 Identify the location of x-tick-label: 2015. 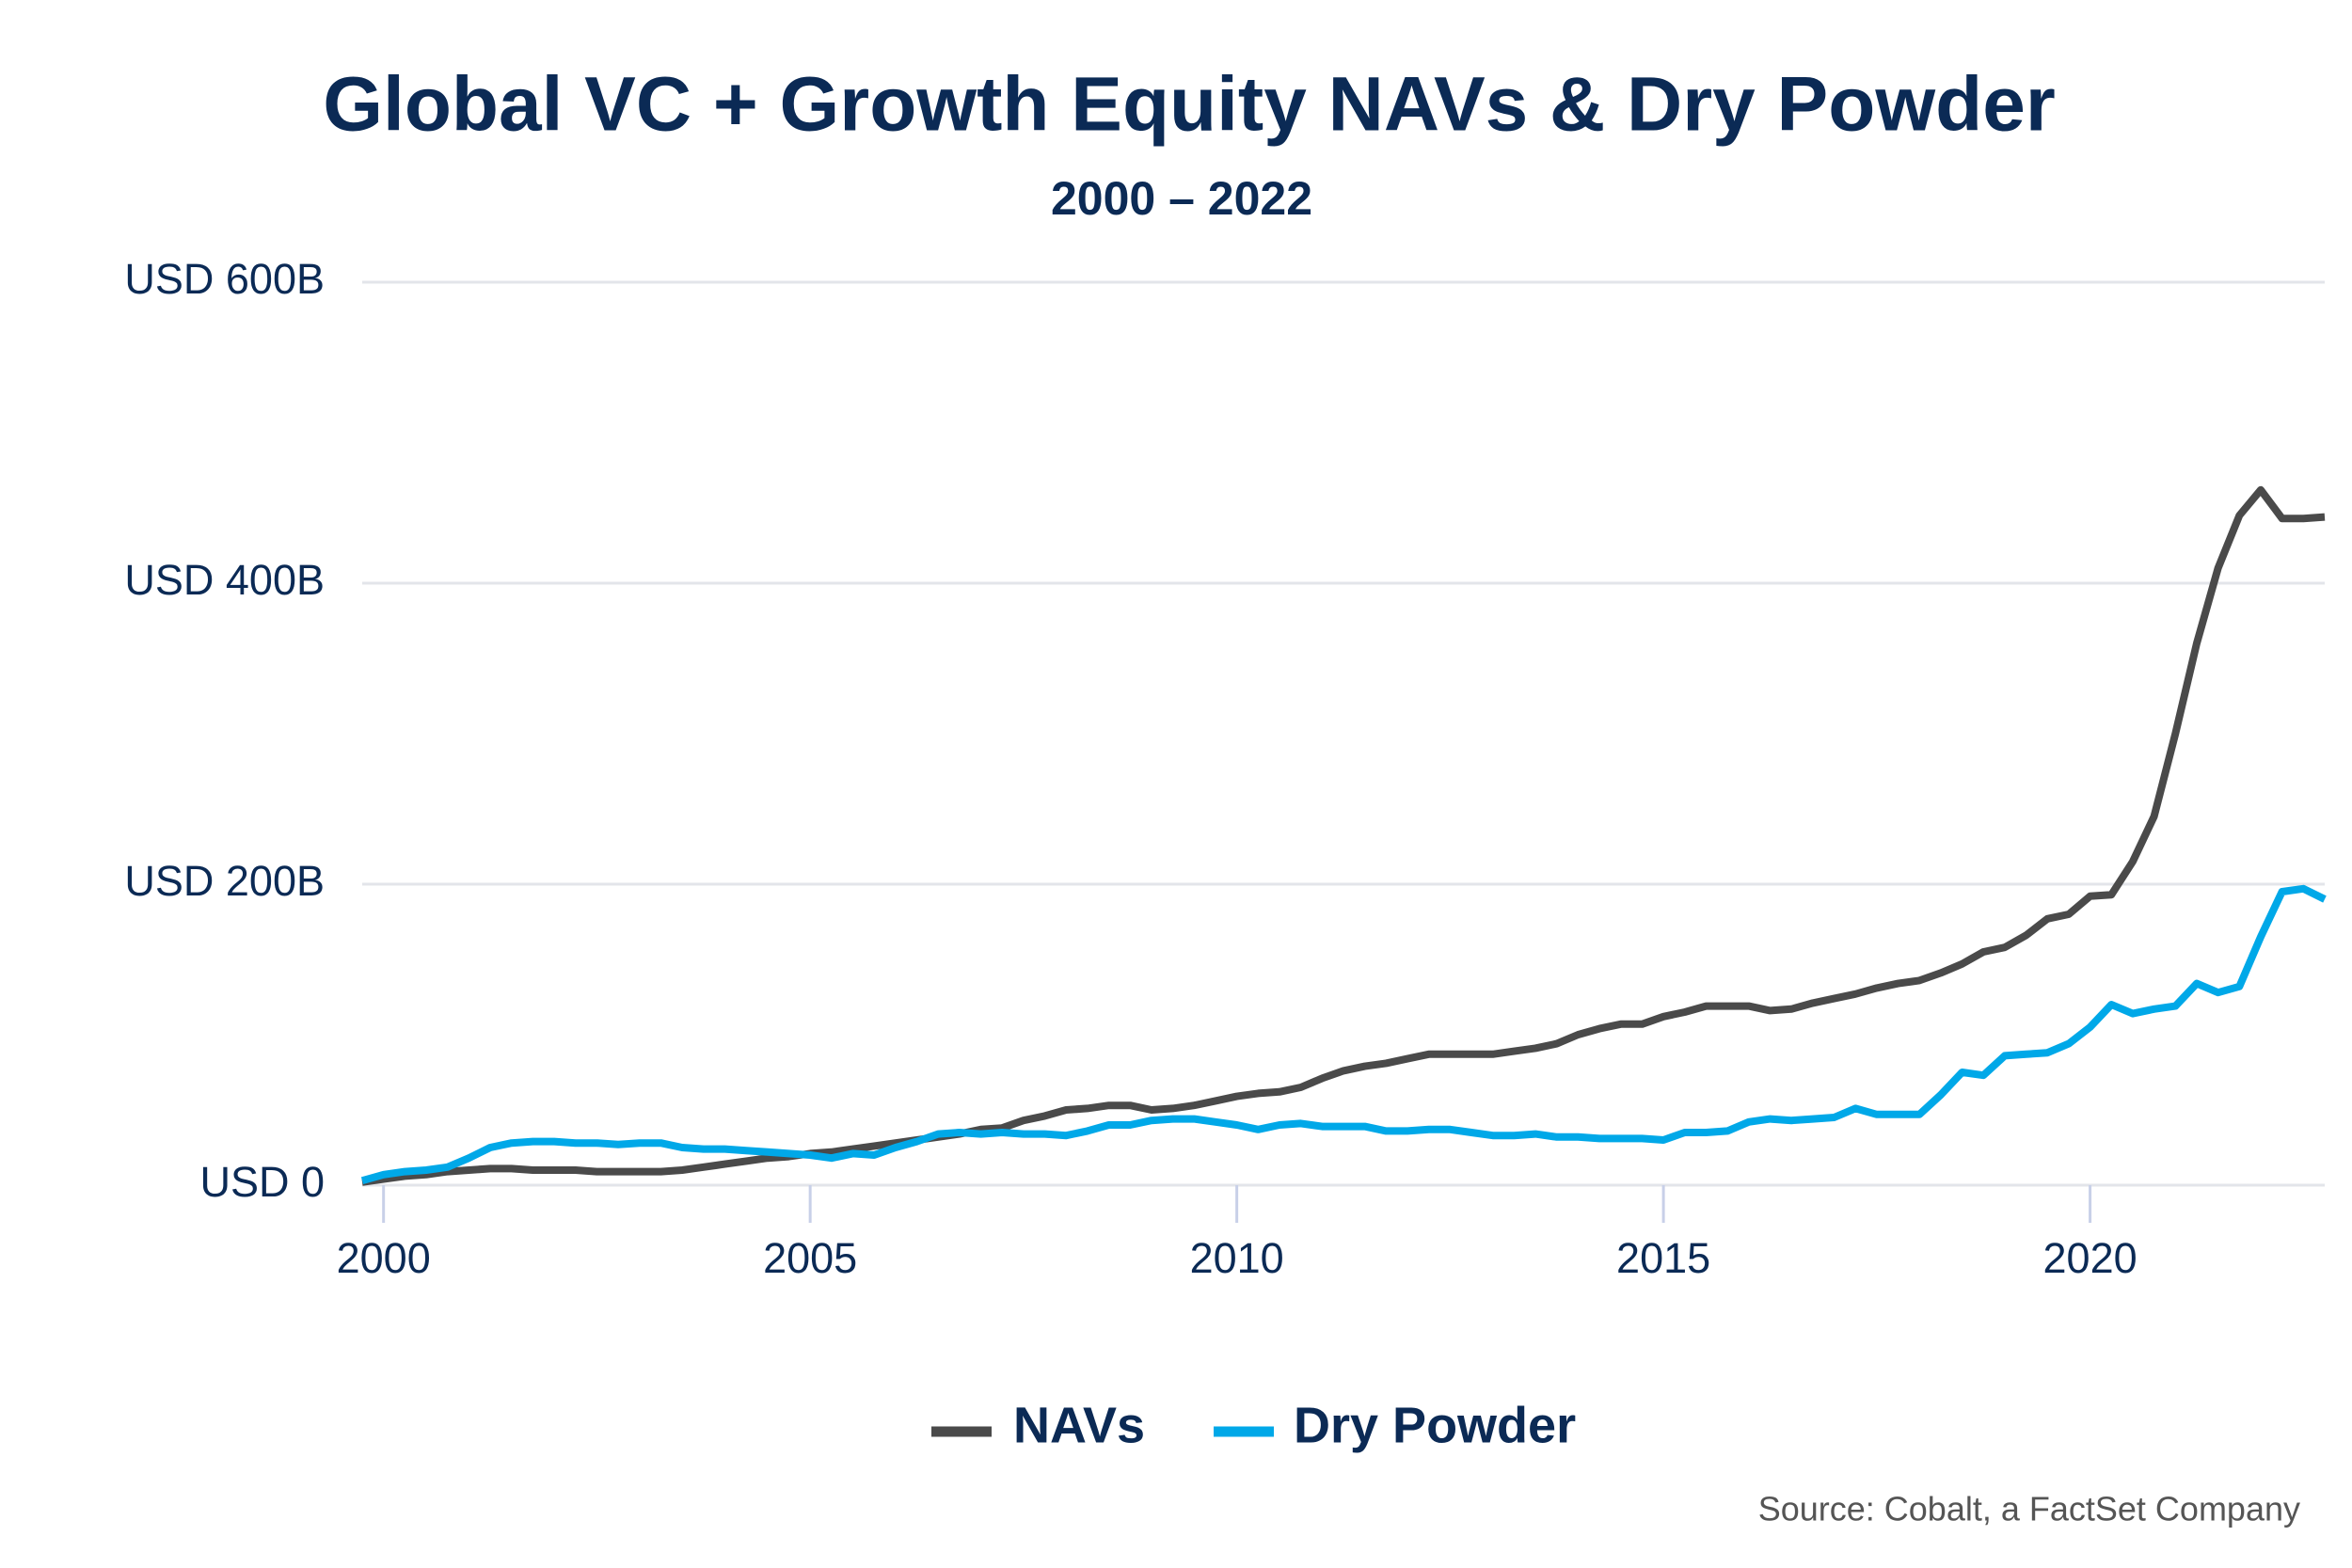
(1663, 1258).